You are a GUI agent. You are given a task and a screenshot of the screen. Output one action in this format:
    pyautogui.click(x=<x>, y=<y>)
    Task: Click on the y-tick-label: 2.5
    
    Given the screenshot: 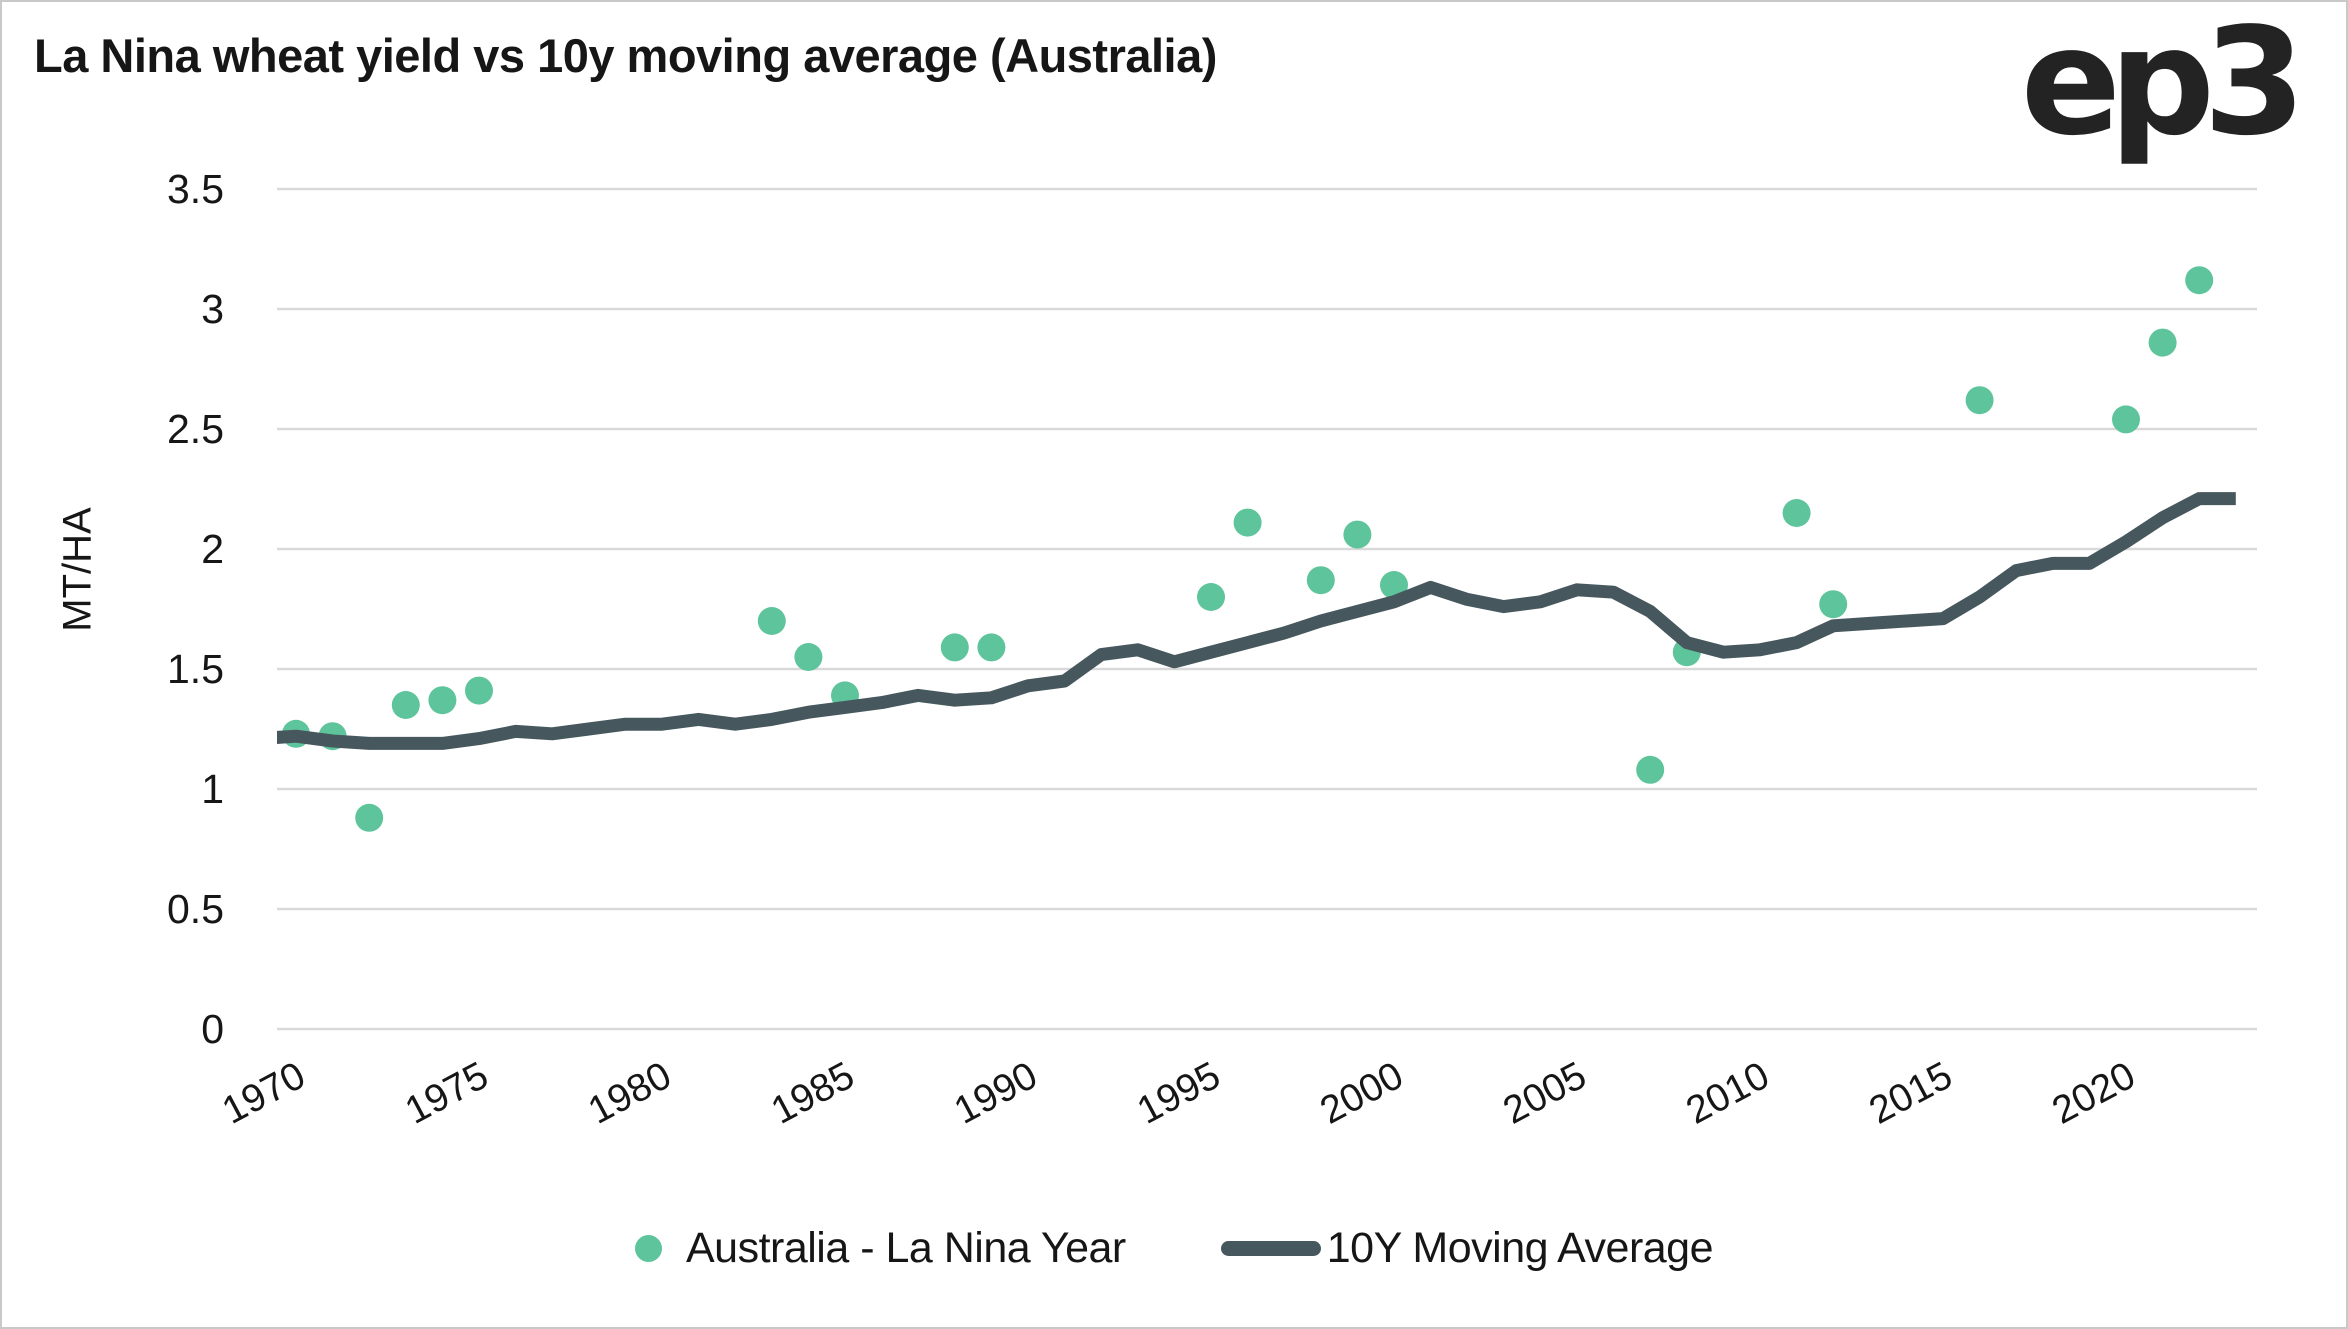 What is the action you would take?
    pyautogui.click(x=195, y=429)
    